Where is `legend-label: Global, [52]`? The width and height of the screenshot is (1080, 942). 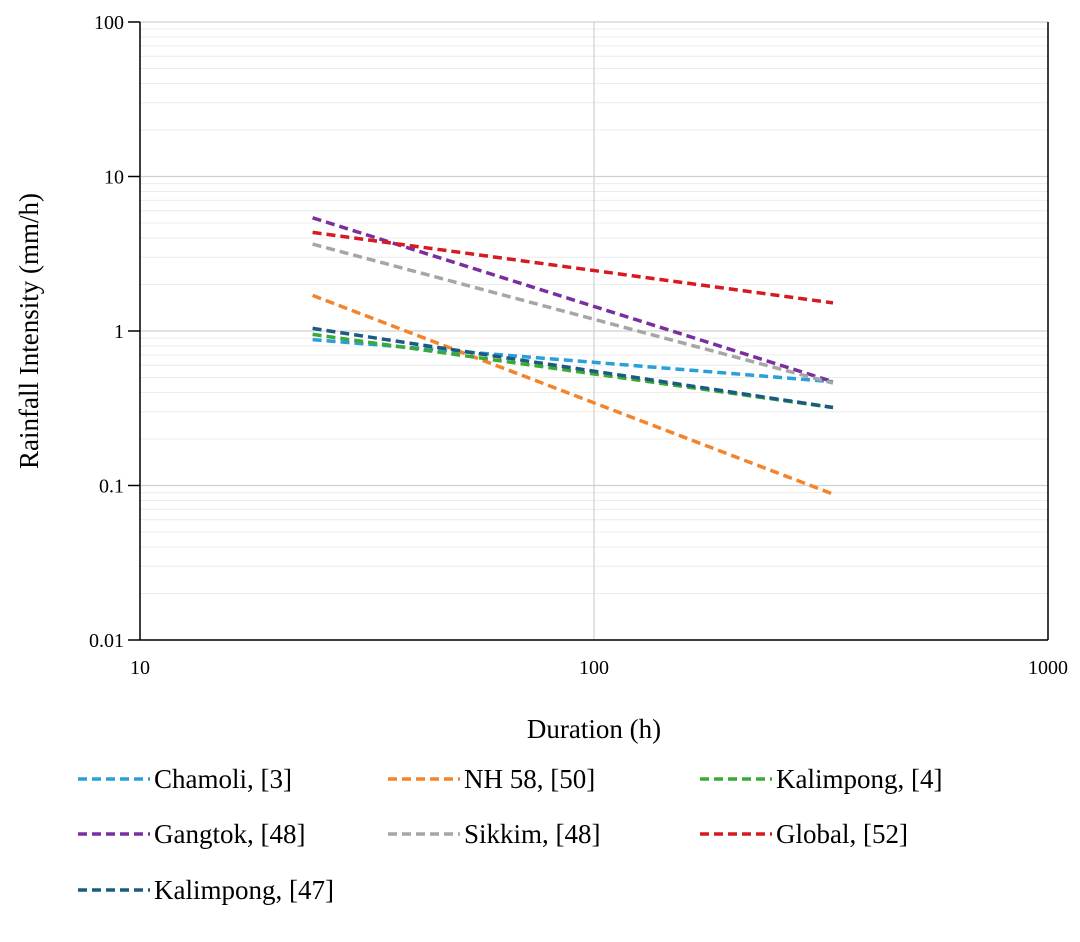
legend-label: Global, [52] is located at coordinates (842, 834).